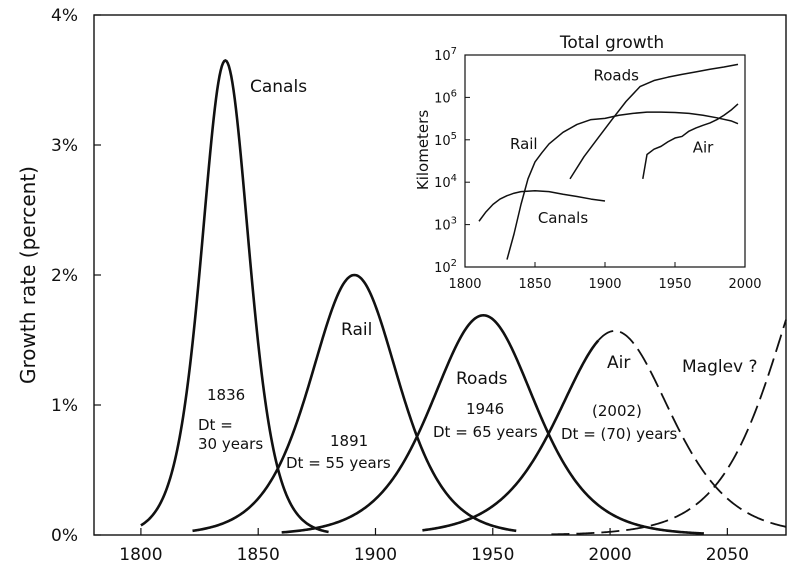  I want to click on canals-dt-line1: Dt =, so click(215, 425).